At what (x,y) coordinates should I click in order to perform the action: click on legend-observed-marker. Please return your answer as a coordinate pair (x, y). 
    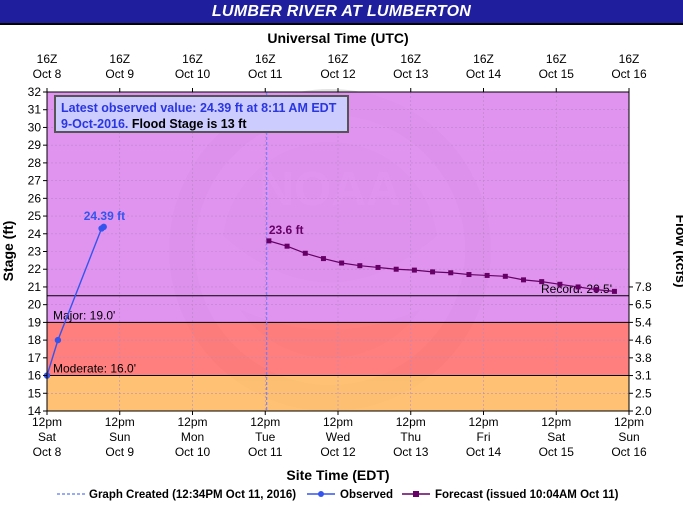
    Looking at the image, I should click on (321, 494).